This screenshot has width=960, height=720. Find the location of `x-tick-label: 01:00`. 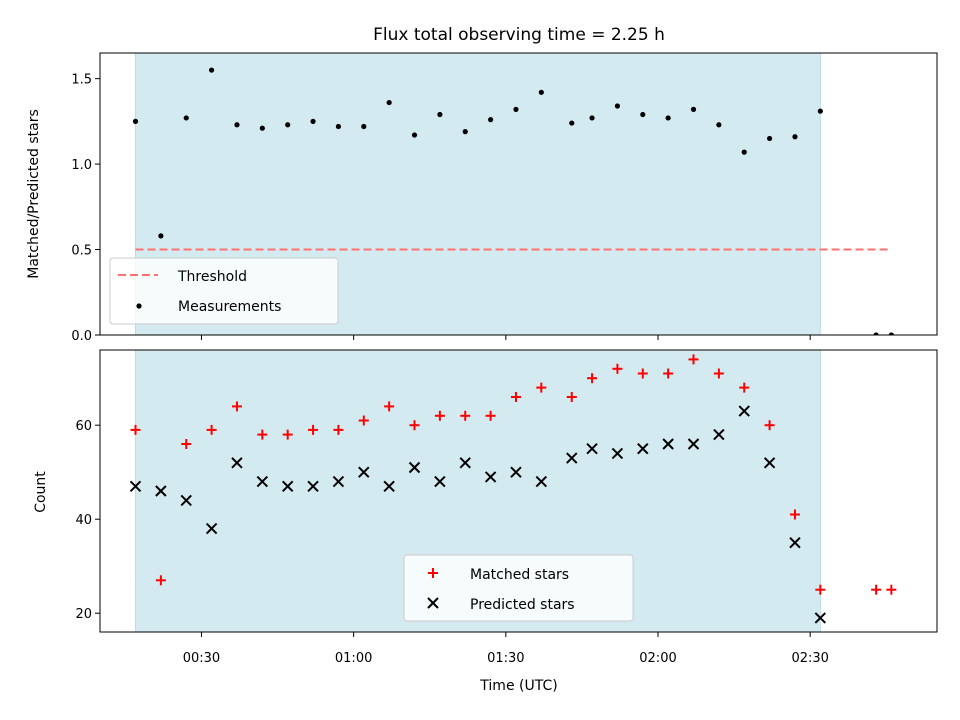

x-tick-label: 01:00 is located at coordinates (353, 658).